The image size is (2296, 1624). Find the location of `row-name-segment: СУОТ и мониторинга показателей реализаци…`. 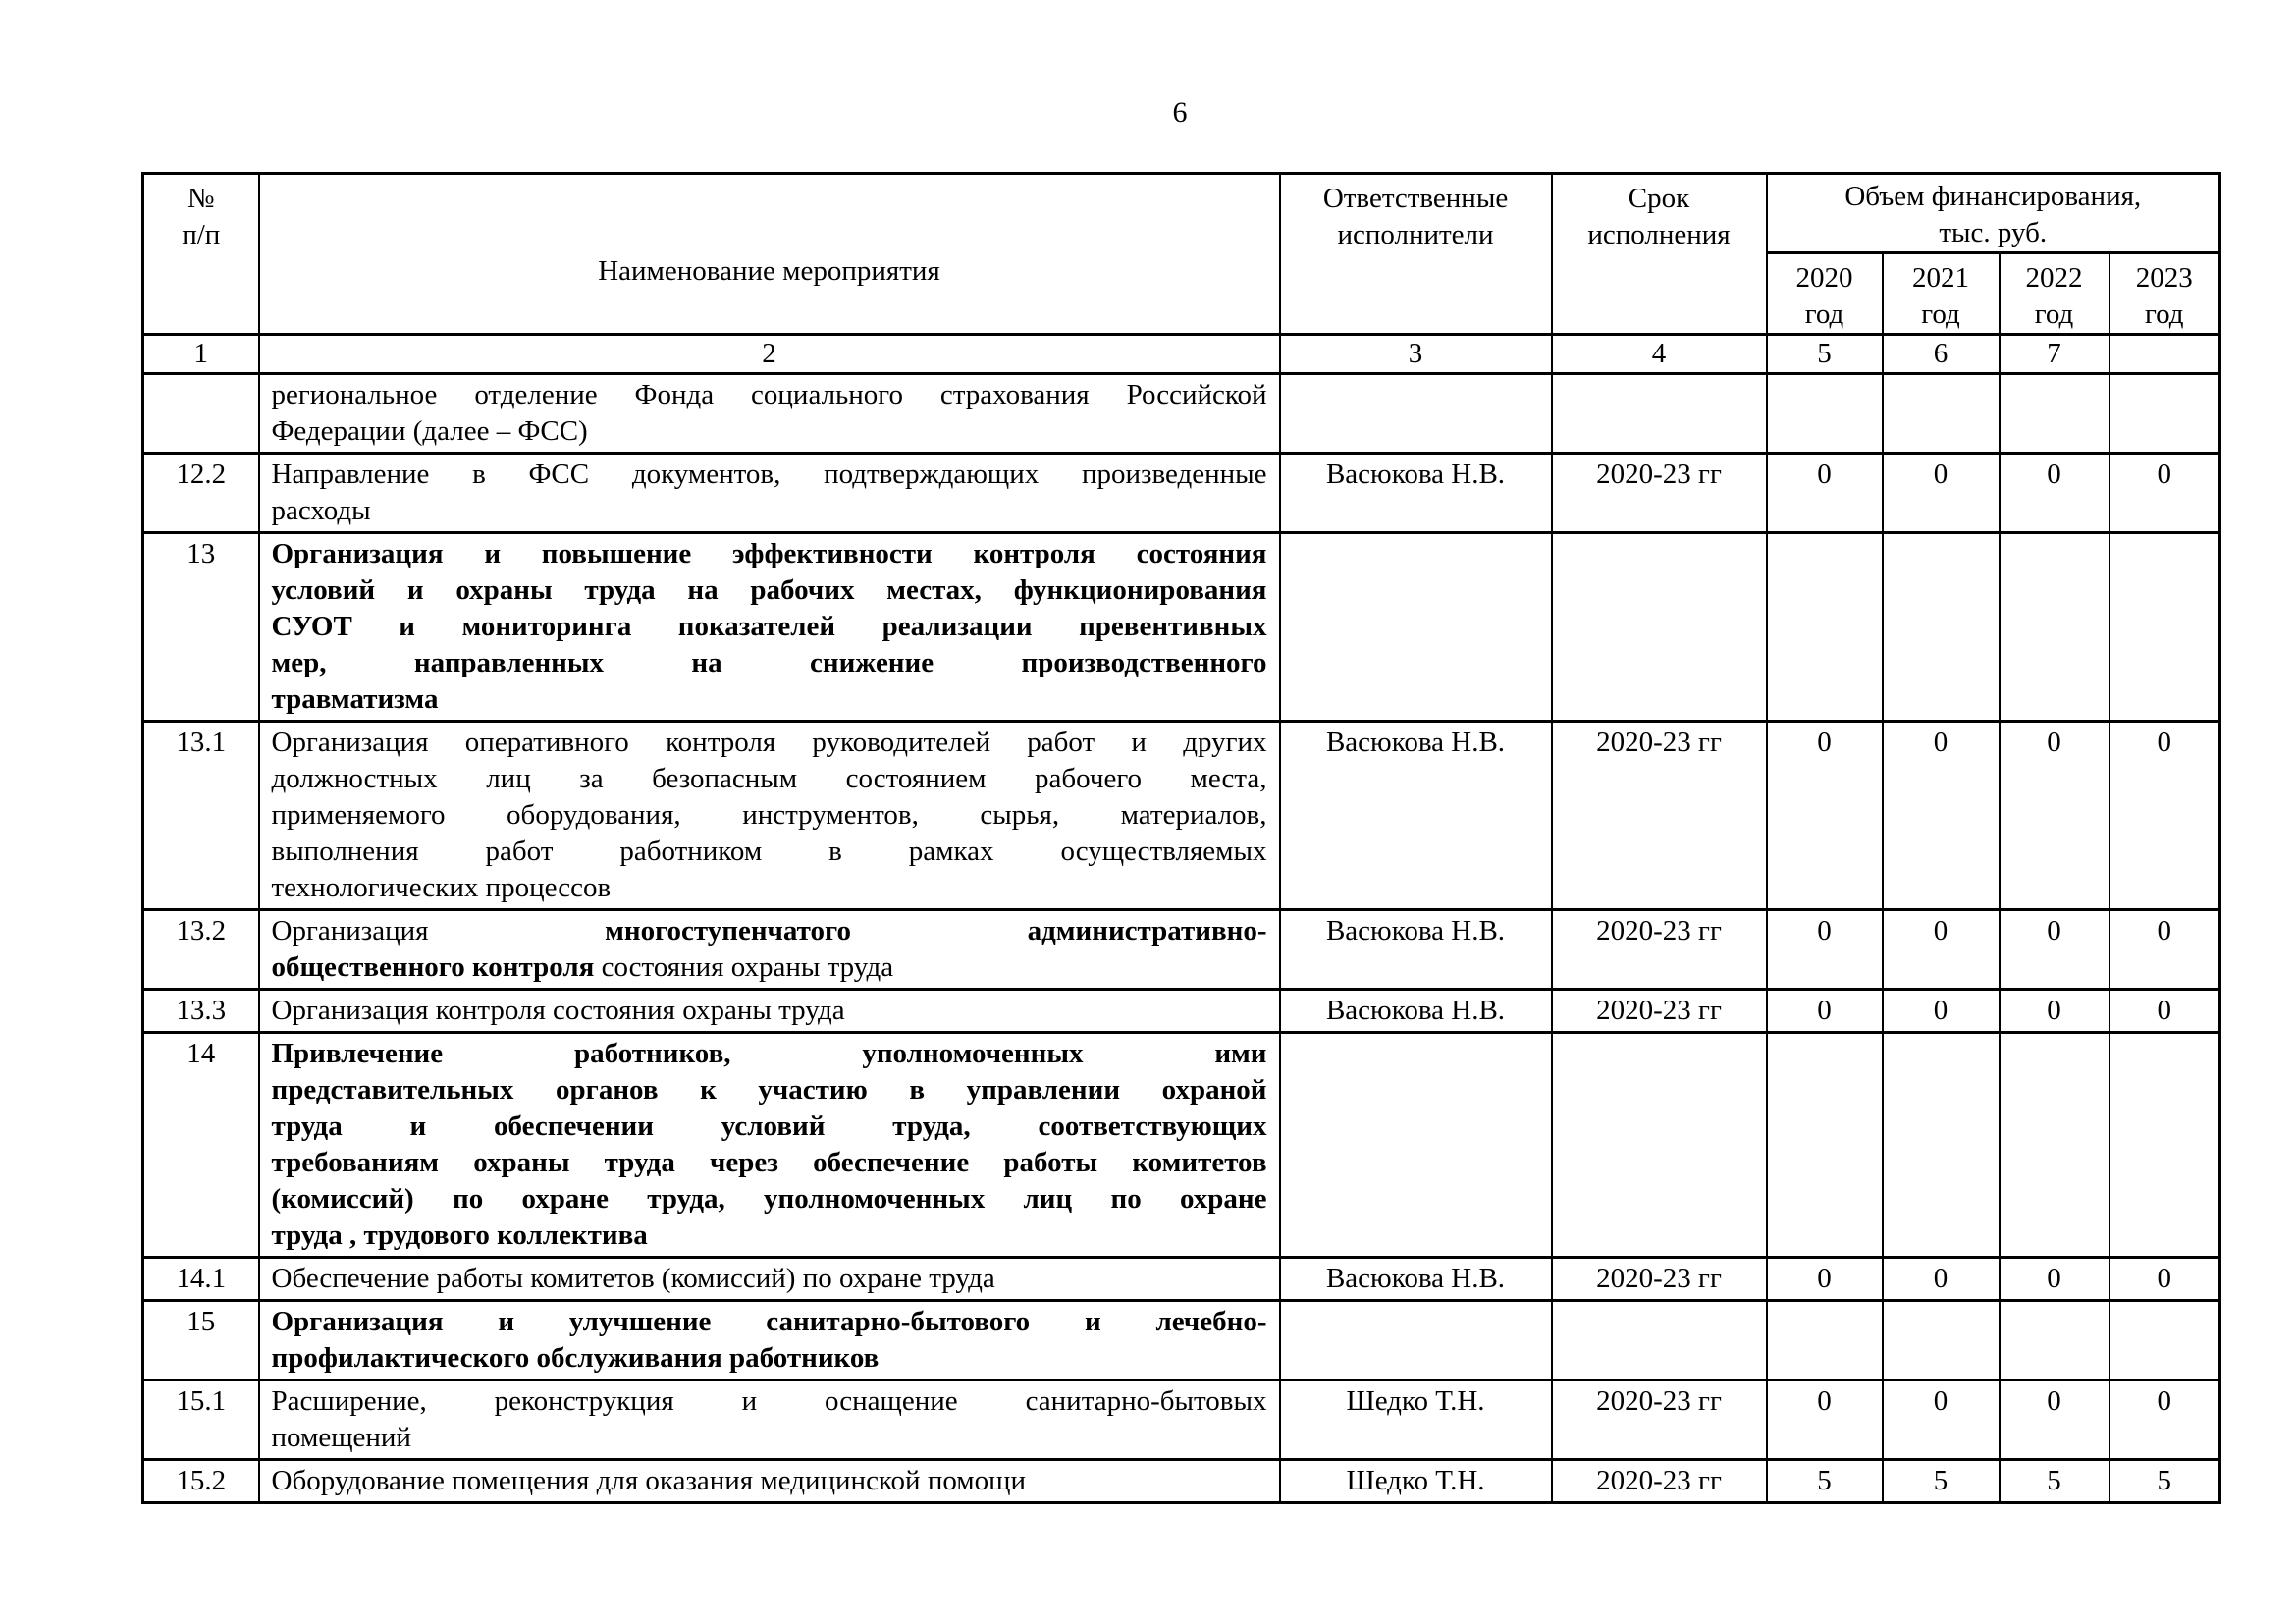

row-name-segment: СУОТ и мониторинга показателей реализаци… is located at coordinates (769, 626).